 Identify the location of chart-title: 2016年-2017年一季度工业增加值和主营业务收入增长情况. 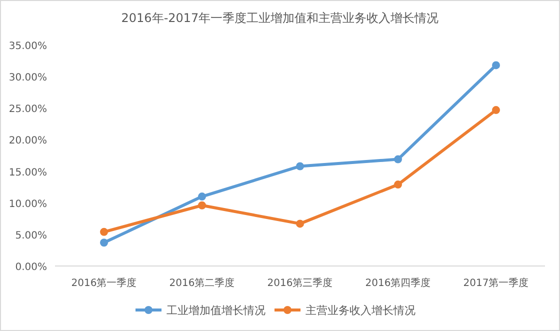
(280, 18).